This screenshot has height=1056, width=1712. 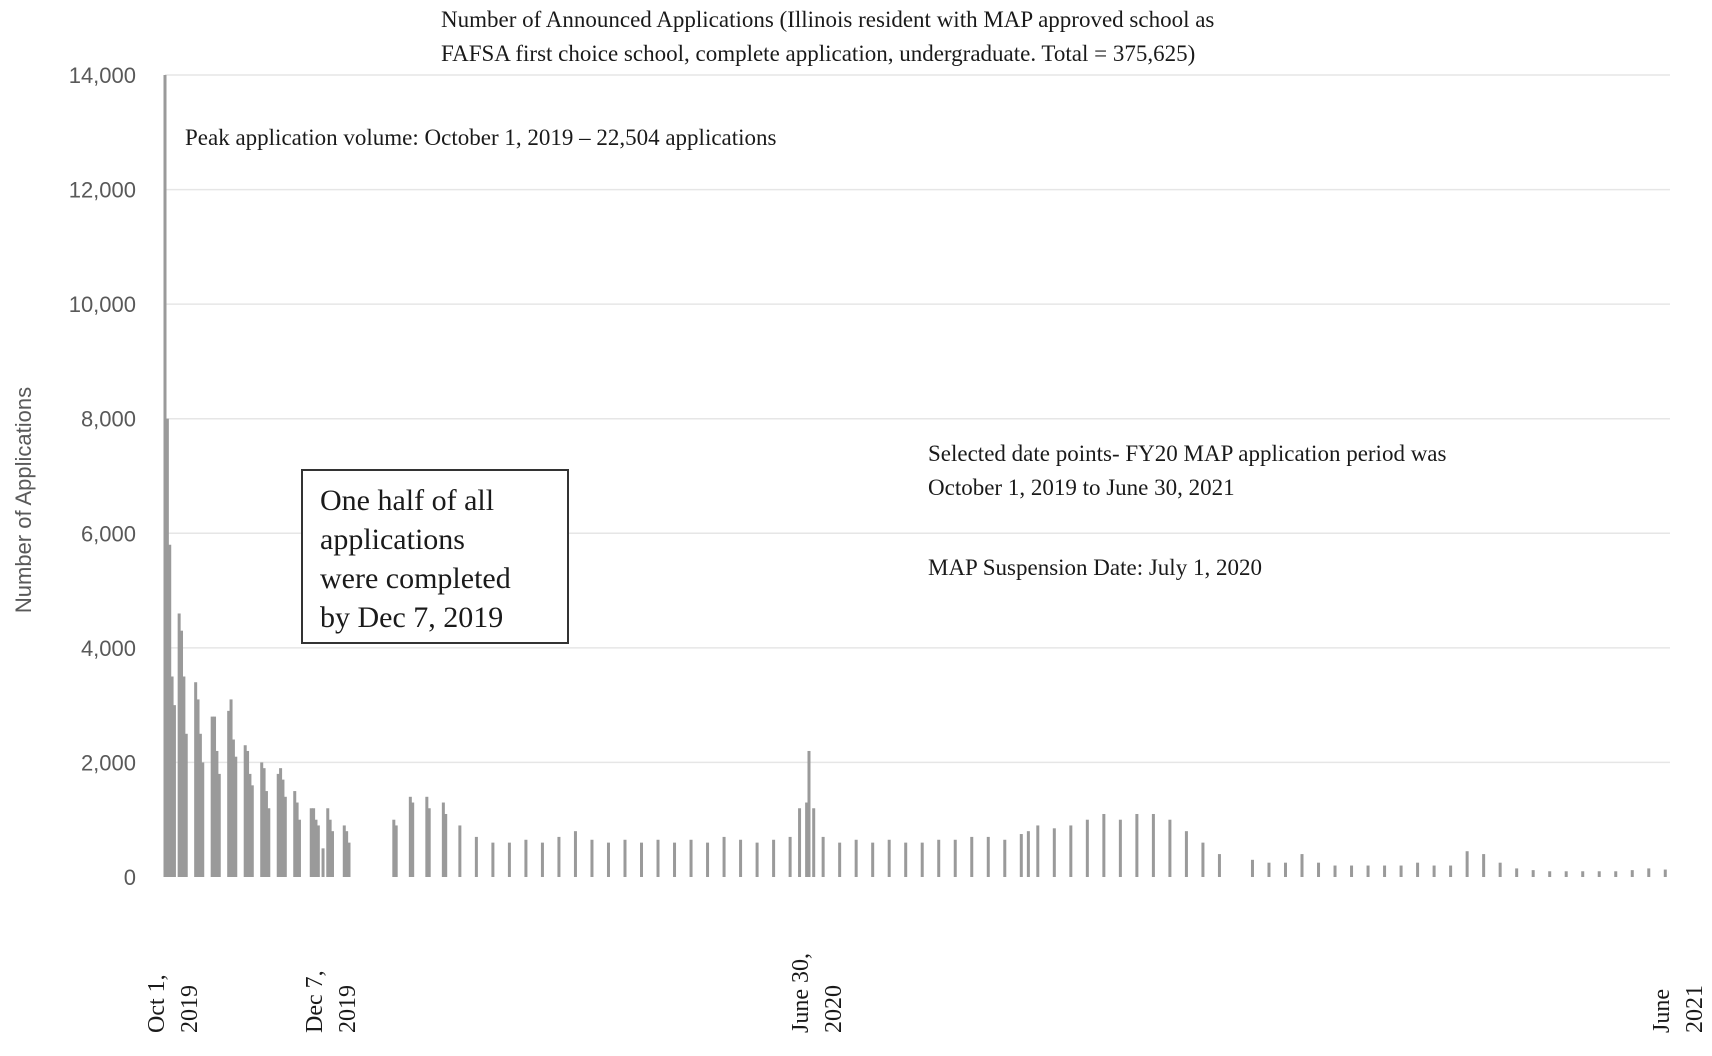 What do you see at coordinates (102, 304) in the screenshot?
I see `y-tick-label: 10,000` at bounding box center [102, 304].